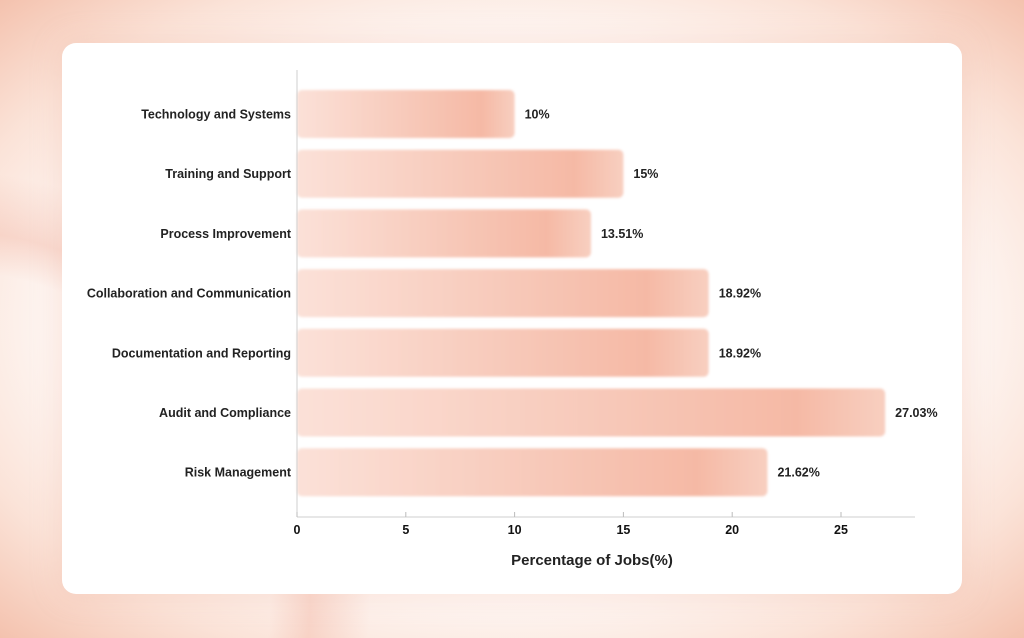 This screenshot has width=1024, height=638. I want to click on x-tick-label: 10, so click(515, 530).